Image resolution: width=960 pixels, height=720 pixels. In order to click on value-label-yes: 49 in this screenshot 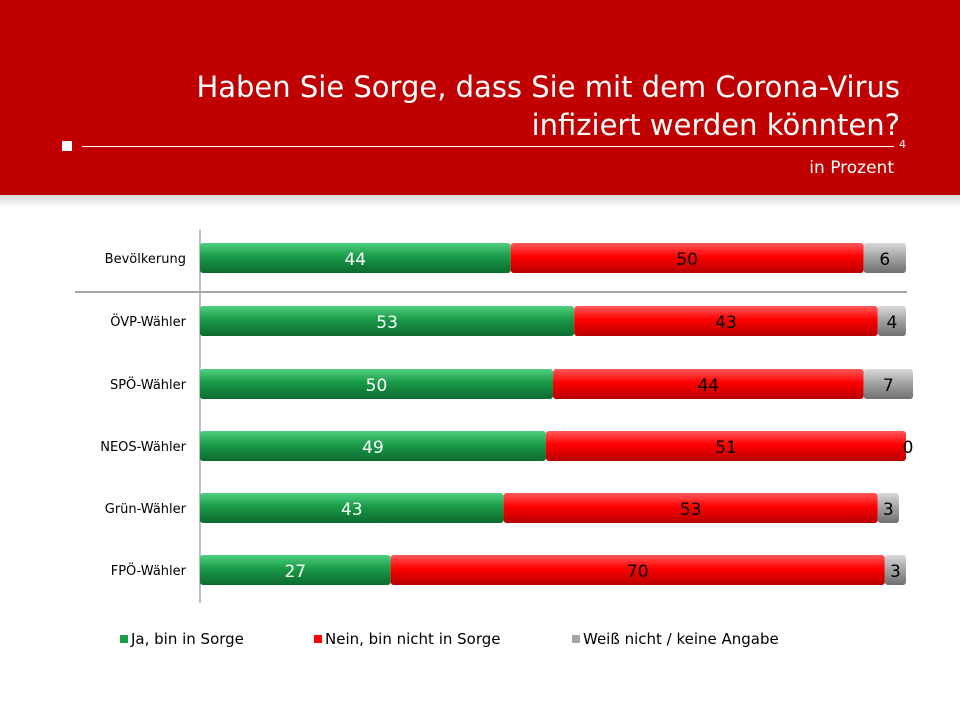, I will do `click(373, 448)`.